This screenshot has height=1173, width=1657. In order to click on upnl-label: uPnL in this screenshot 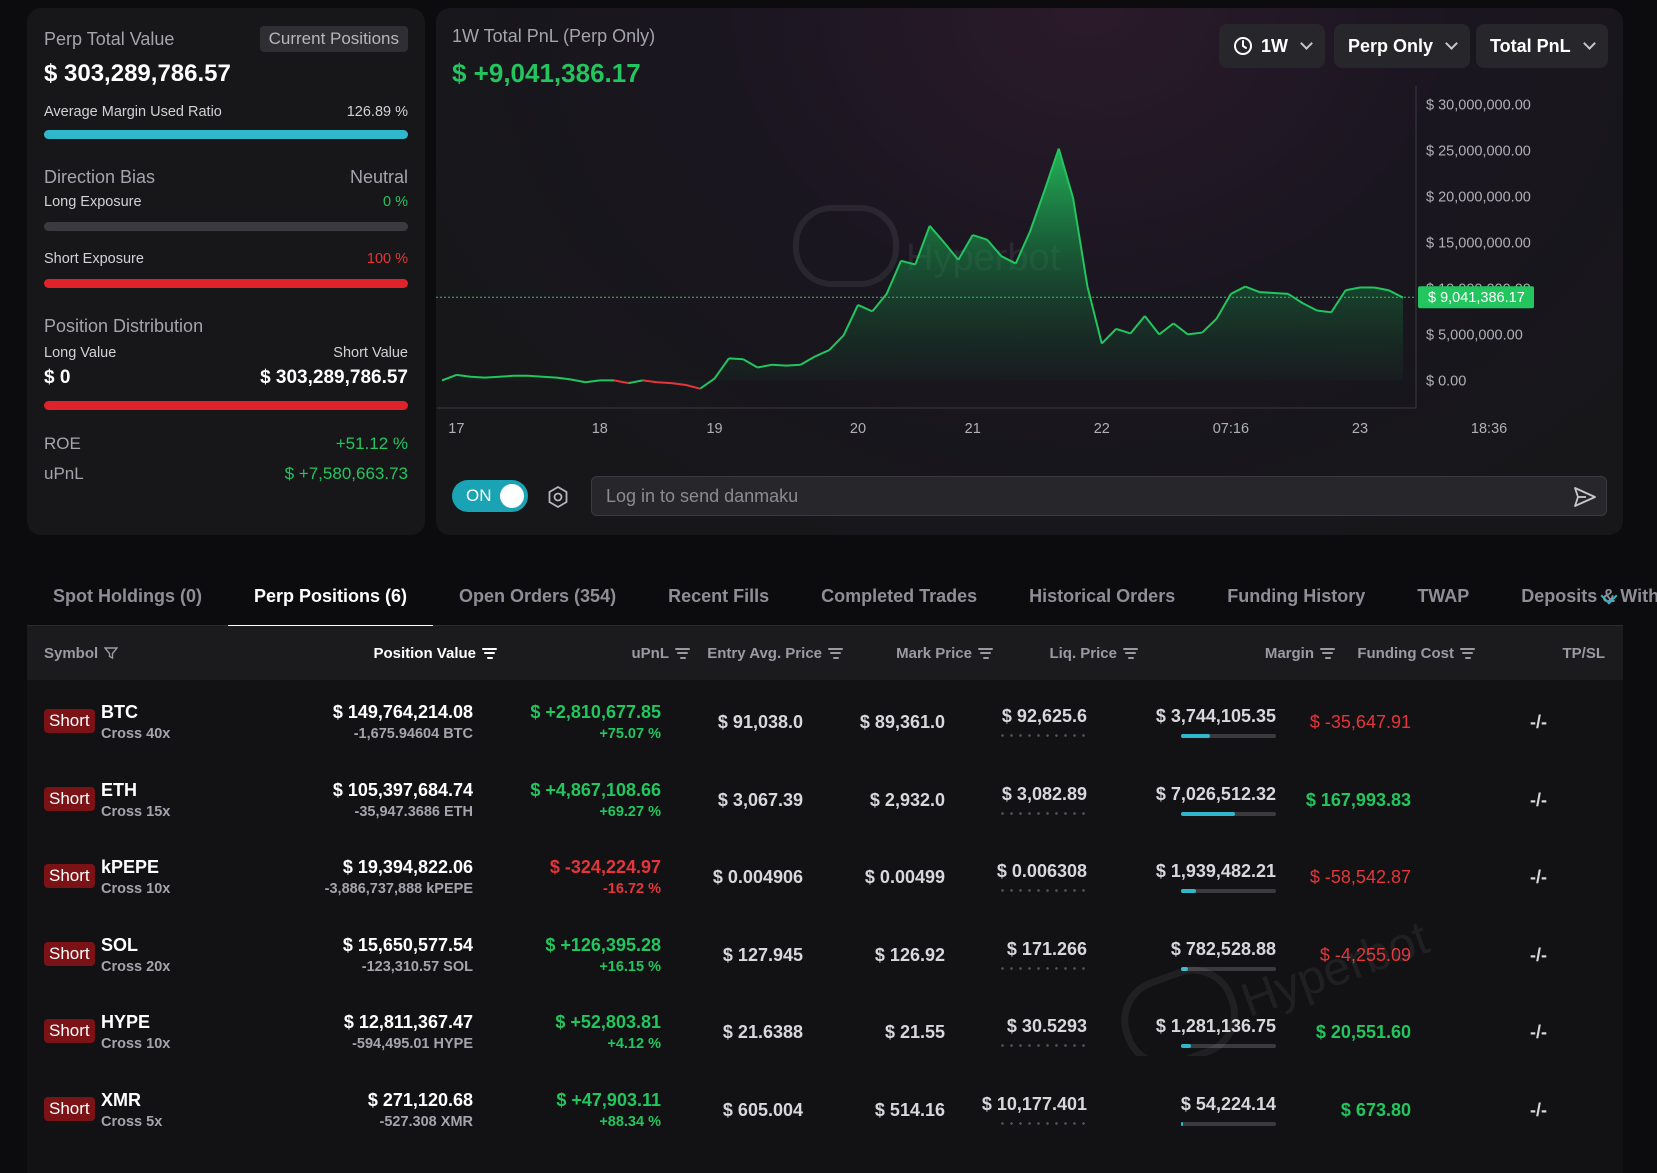, I will do `click(64, 473)`.